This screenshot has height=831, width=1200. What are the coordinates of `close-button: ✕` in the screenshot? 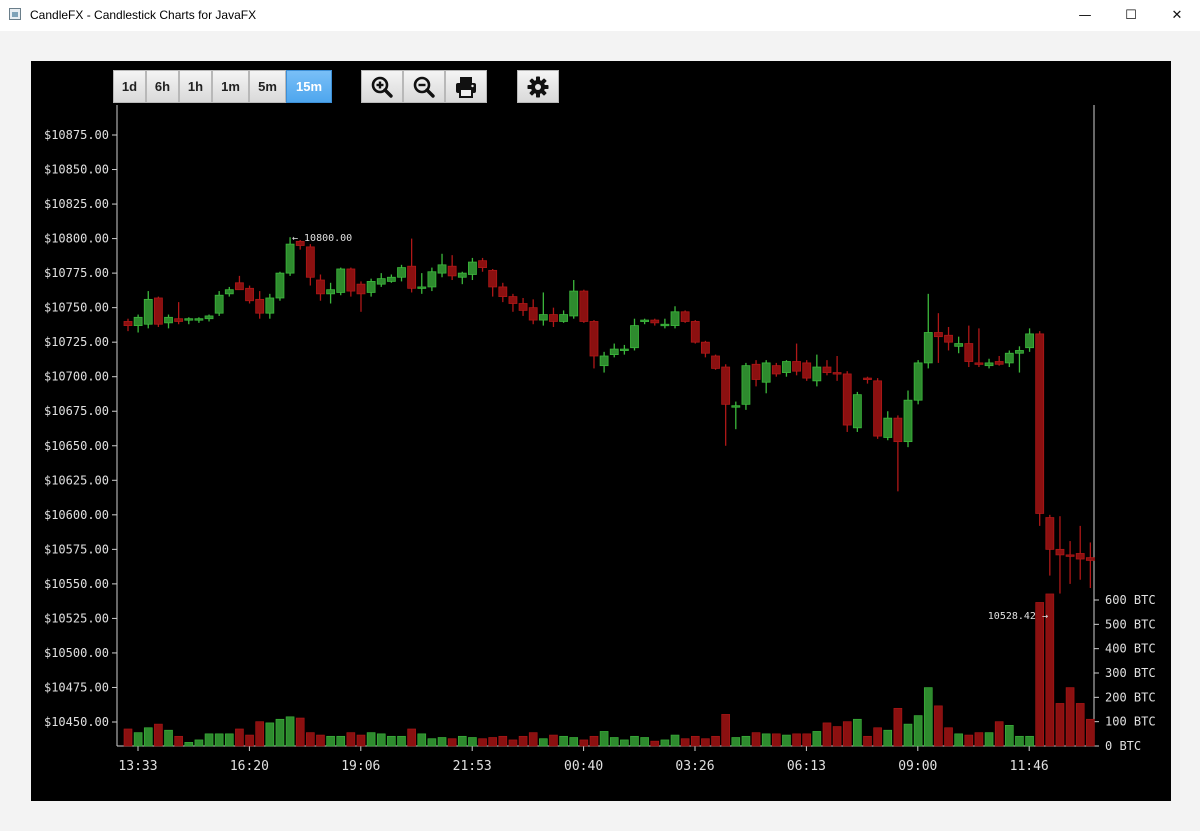 It's located at (1177, 15).